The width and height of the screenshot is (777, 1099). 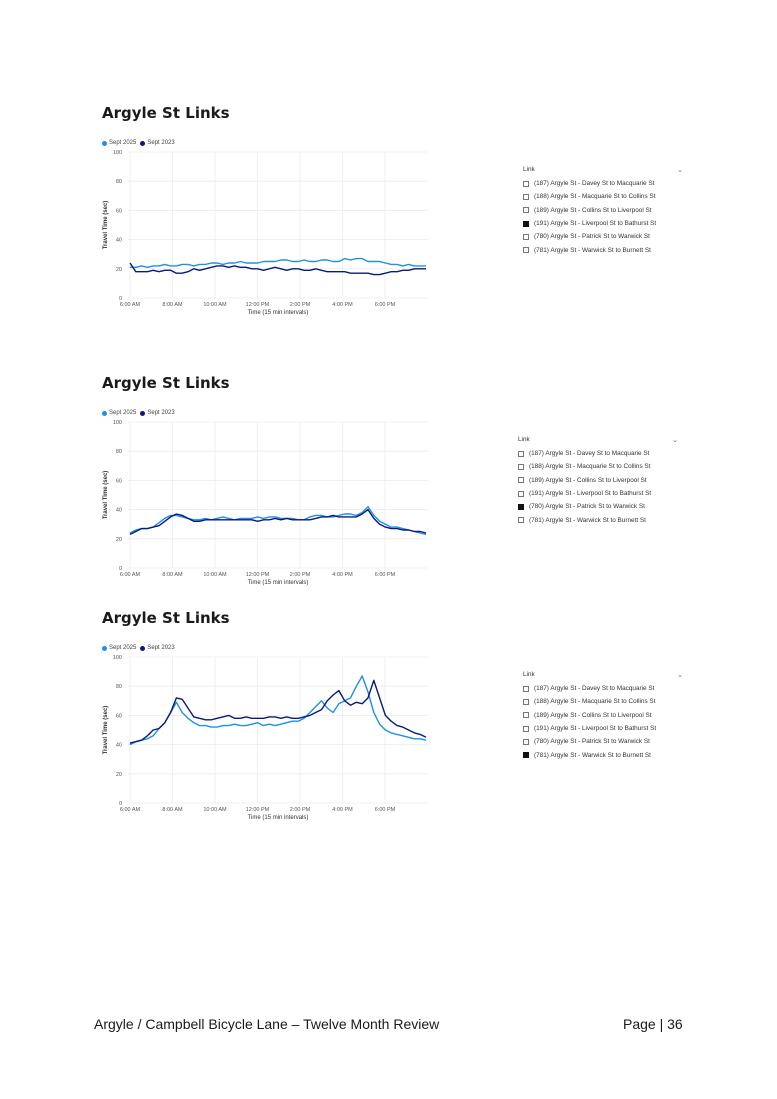 What do you see at coordinates (278, 583) in the screenshot?
I see `x-axis-label: Time (15 min intervals)` at bounding box center [278, 583].